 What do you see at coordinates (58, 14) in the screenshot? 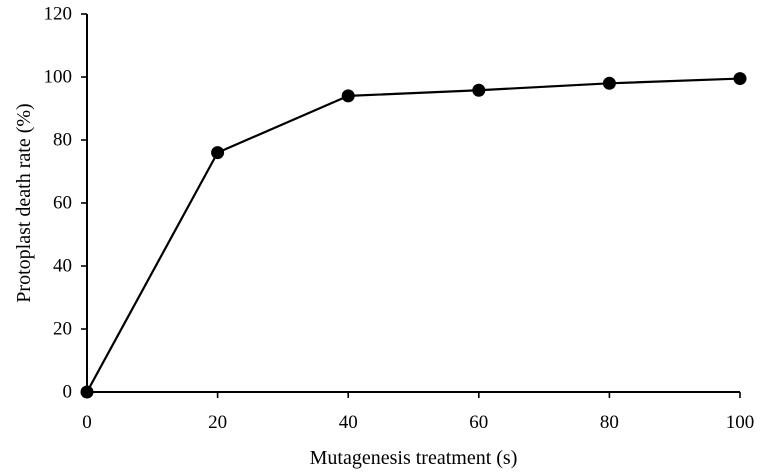
I see `y-tick-label: 120` at bounding box center [58, 14].